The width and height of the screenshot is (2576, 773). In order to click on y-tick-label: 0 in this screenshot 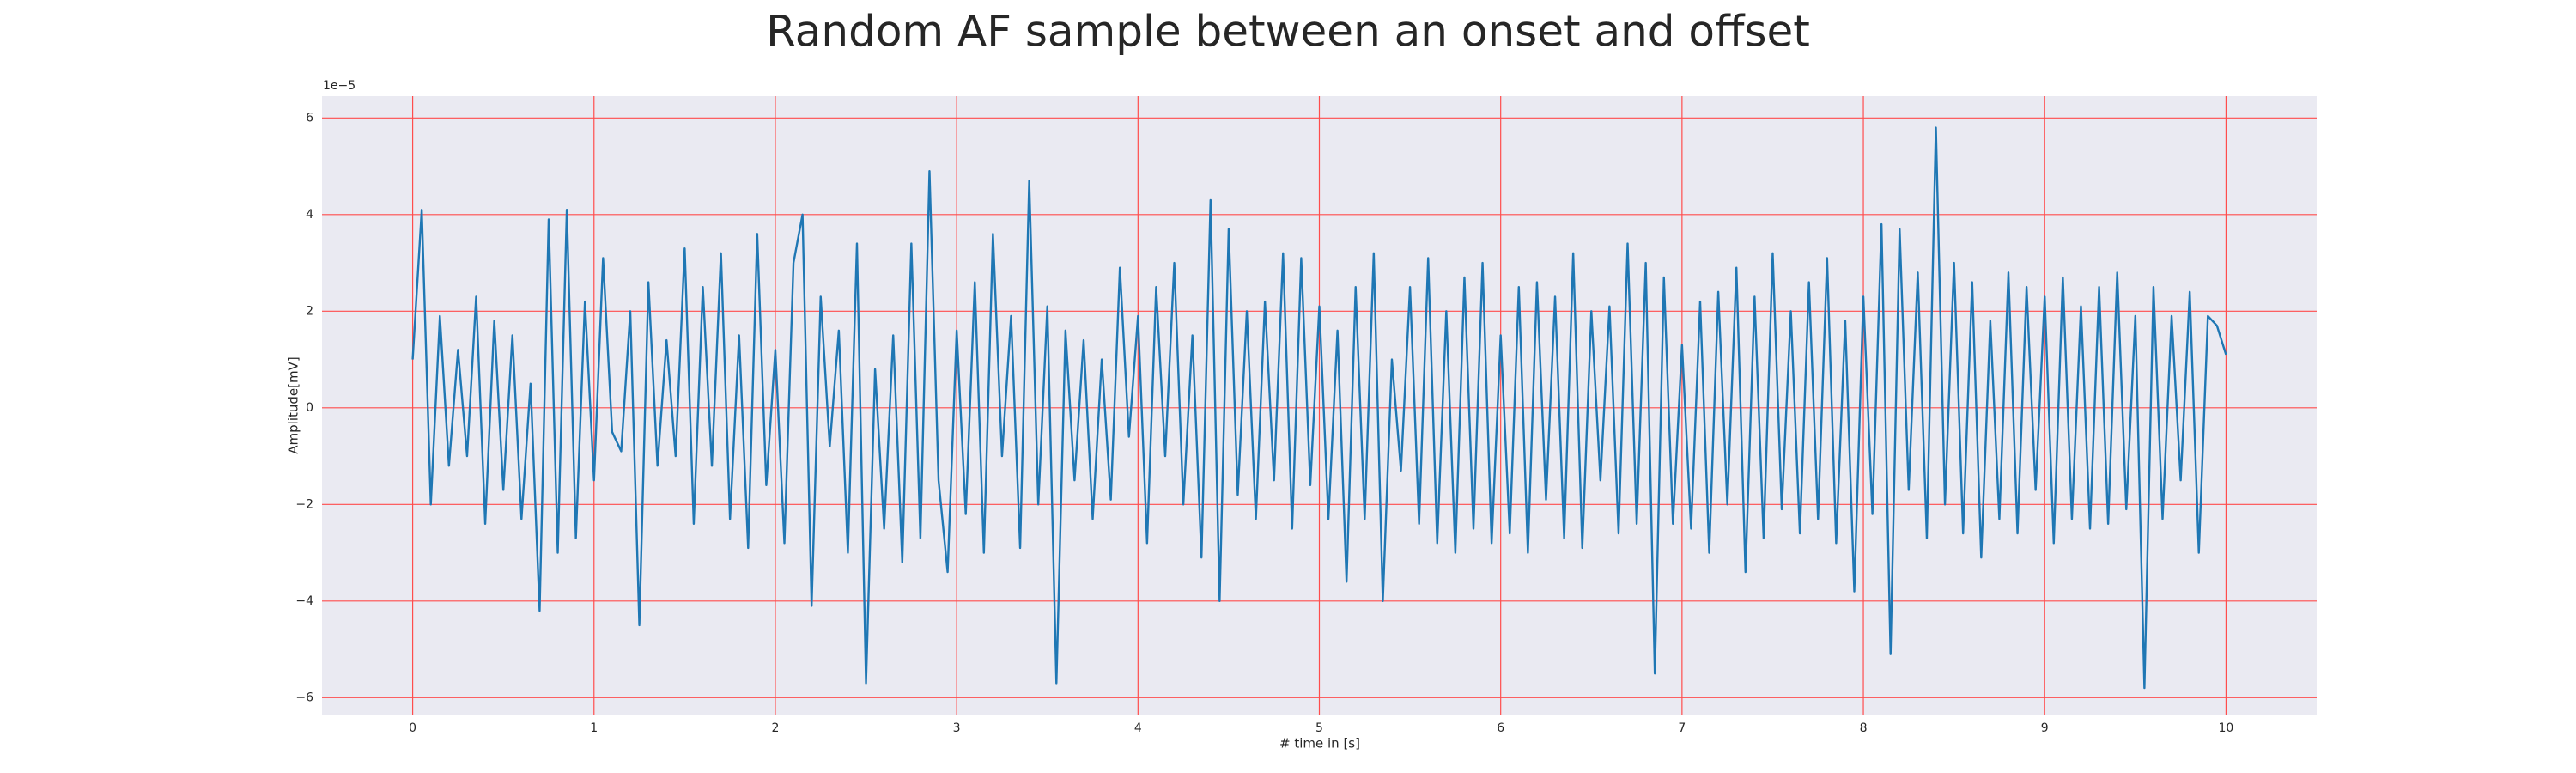, I will do `click(310, 408)`.